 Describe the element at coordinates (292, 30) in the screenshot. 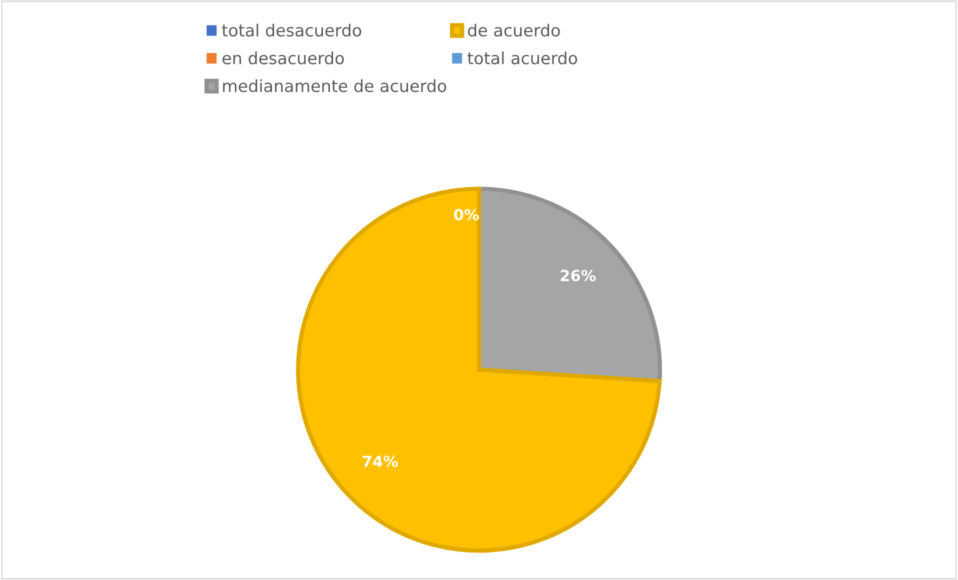

I see `legend-label: total desacuerdo` at that location.